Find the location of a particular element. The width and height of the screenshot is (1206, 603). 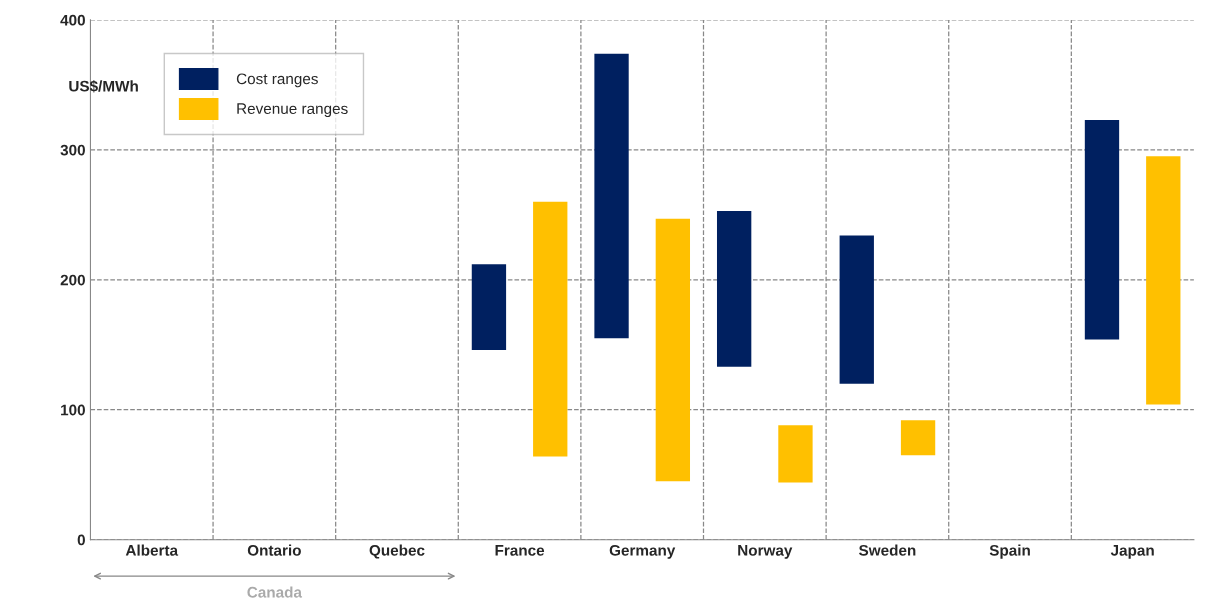

x-tick-label: Alberta is located at coordinates (152, 550).